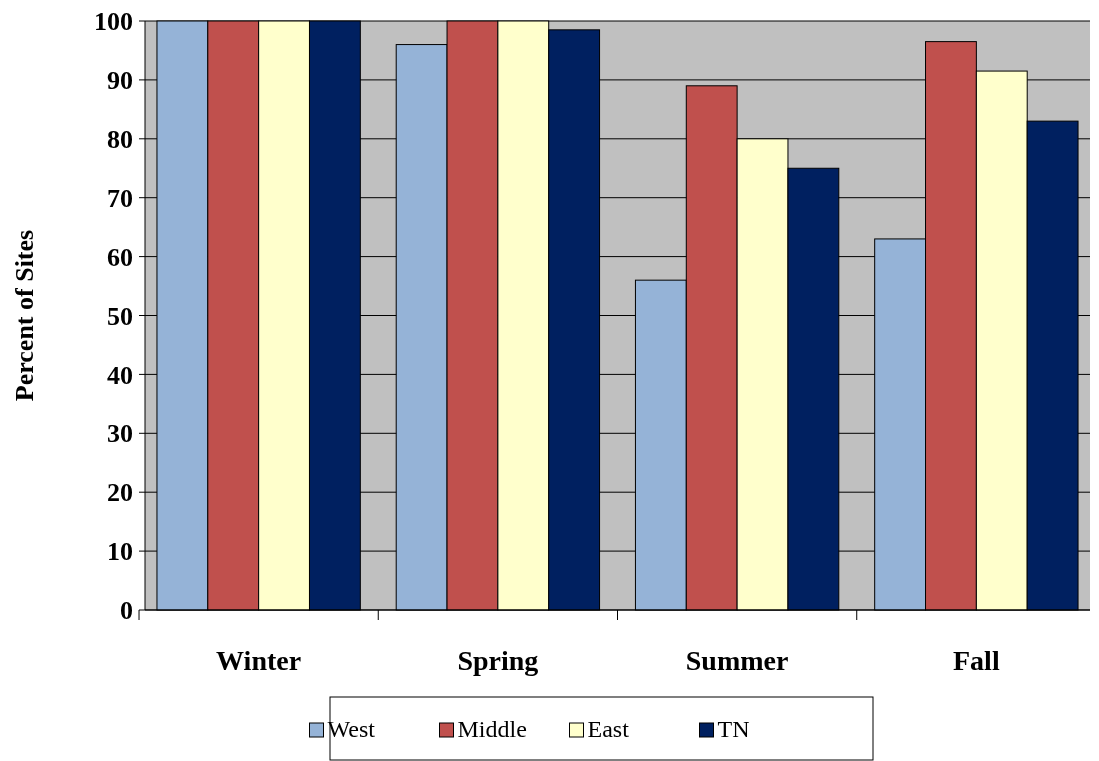 This screenshot has height=761, width=1099. What do you see at coordinates (259, 660) in the screenshot?
I see `x-tick-label: Winter` at bounding box center [259, 660].